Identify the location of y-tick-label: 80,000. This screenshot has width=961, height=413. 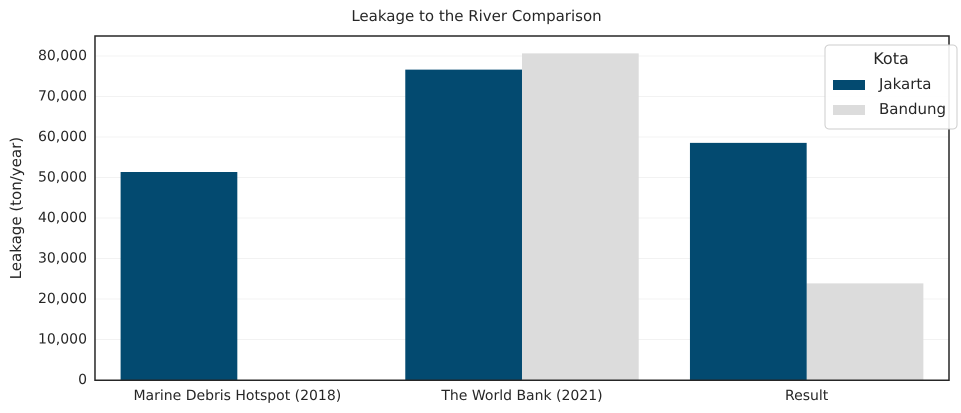
(62, 56).